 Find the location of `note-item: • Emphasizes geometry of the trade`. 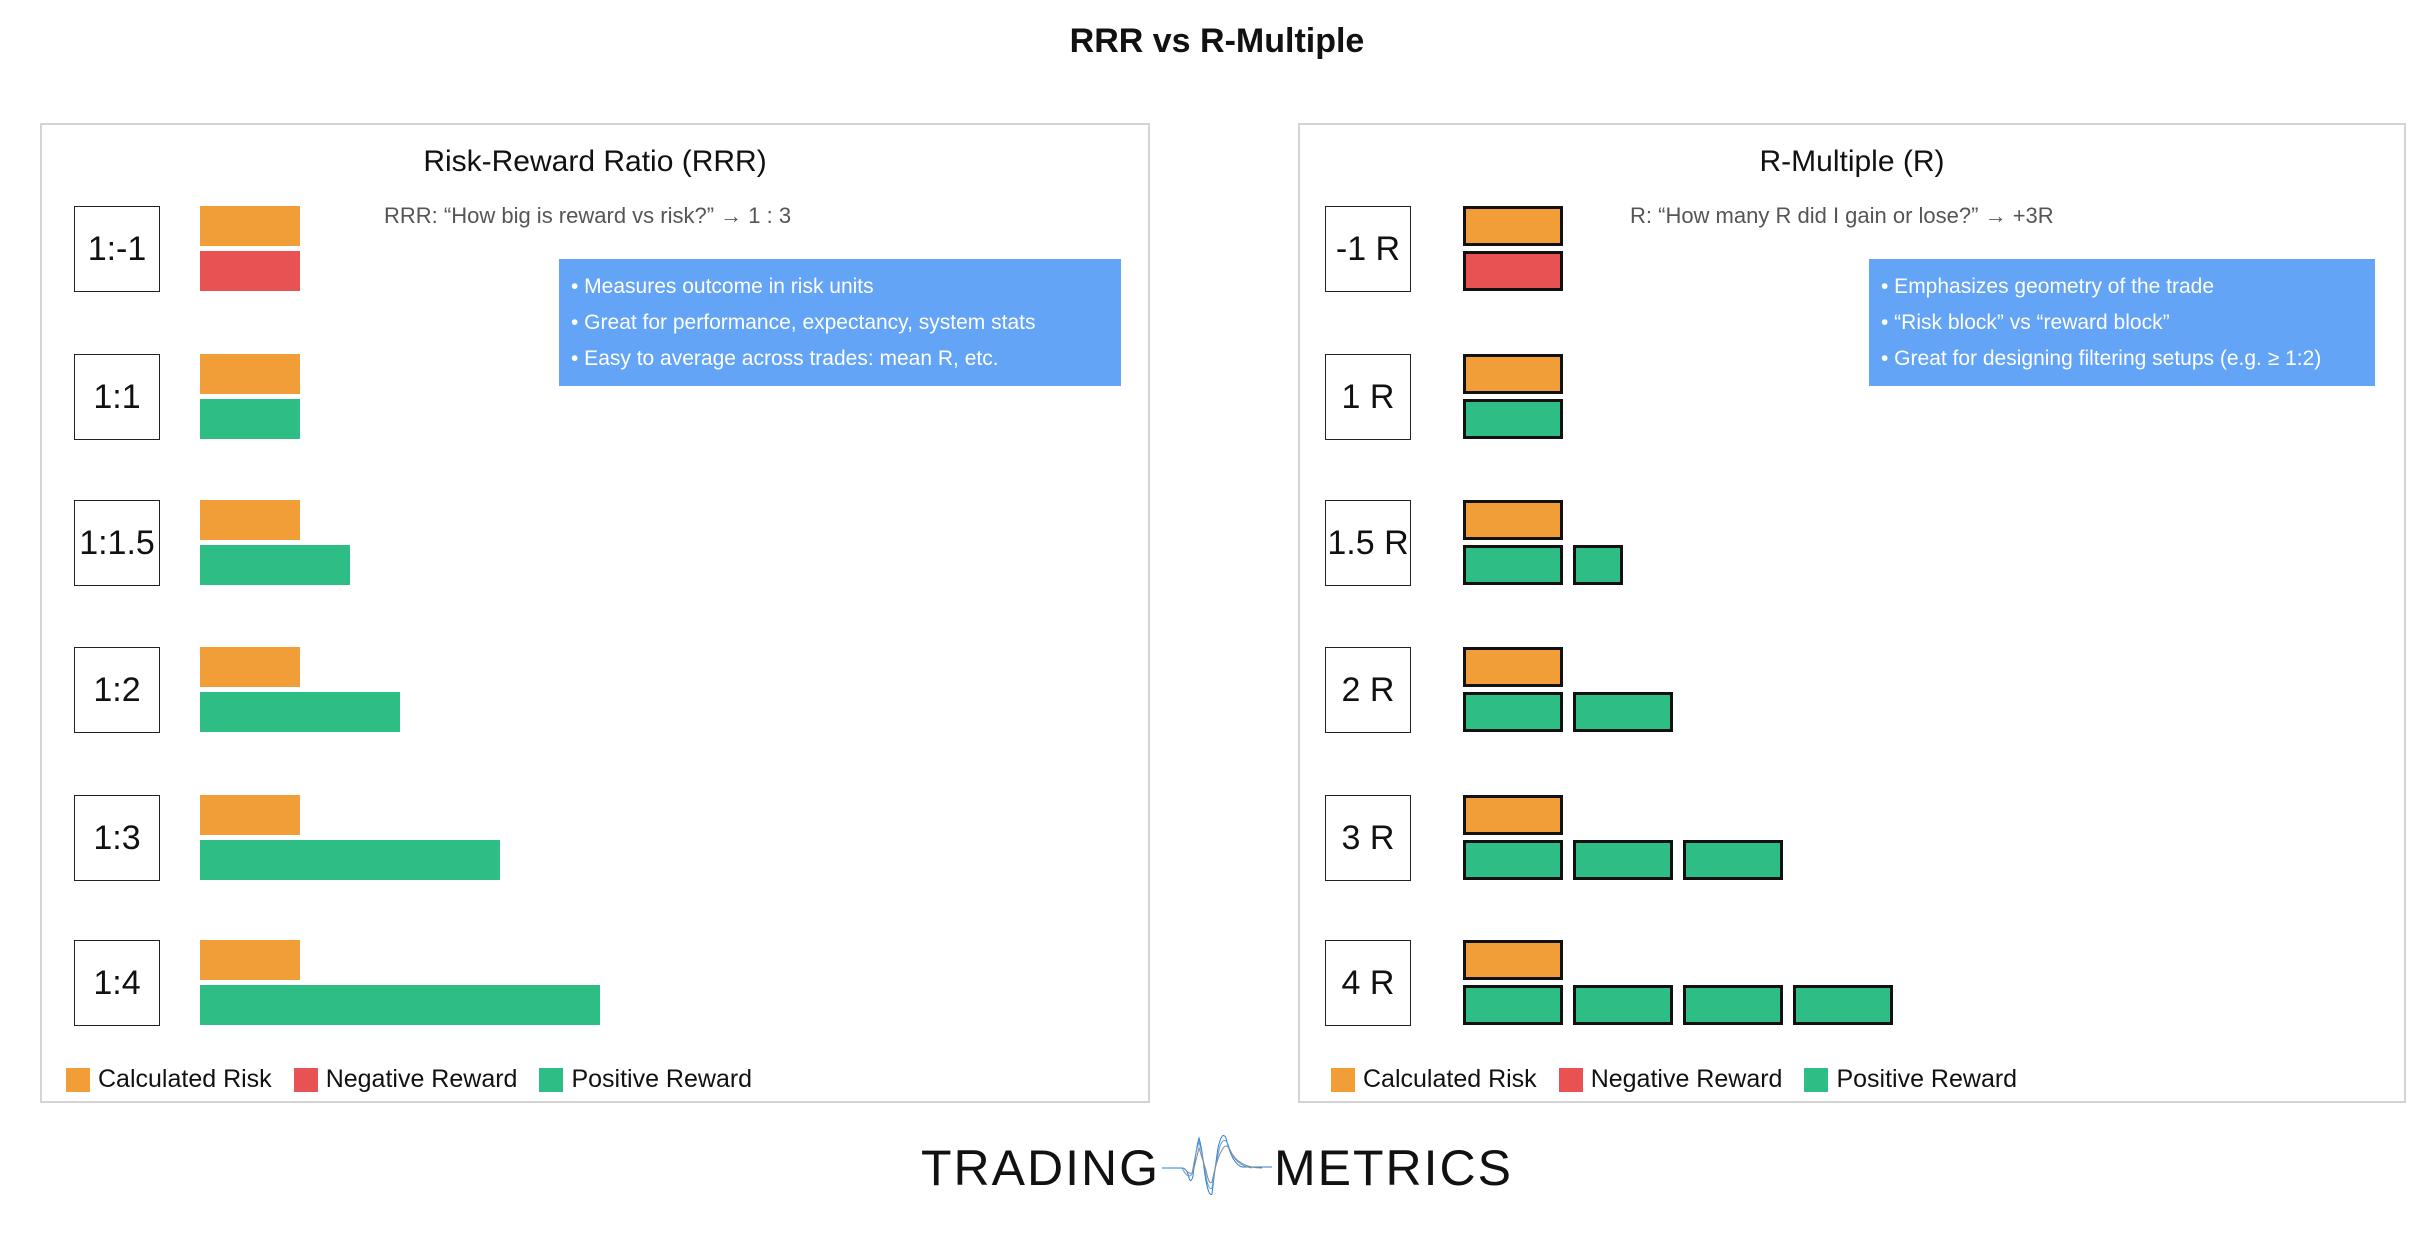

note-item: • Emphasizes geometry of the trade is located at coordinates (2048, 286).